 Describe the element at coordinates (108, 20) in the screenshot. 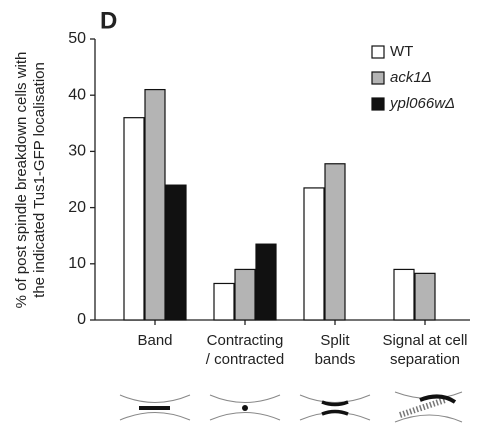

I see `panel-label: D` at that location.